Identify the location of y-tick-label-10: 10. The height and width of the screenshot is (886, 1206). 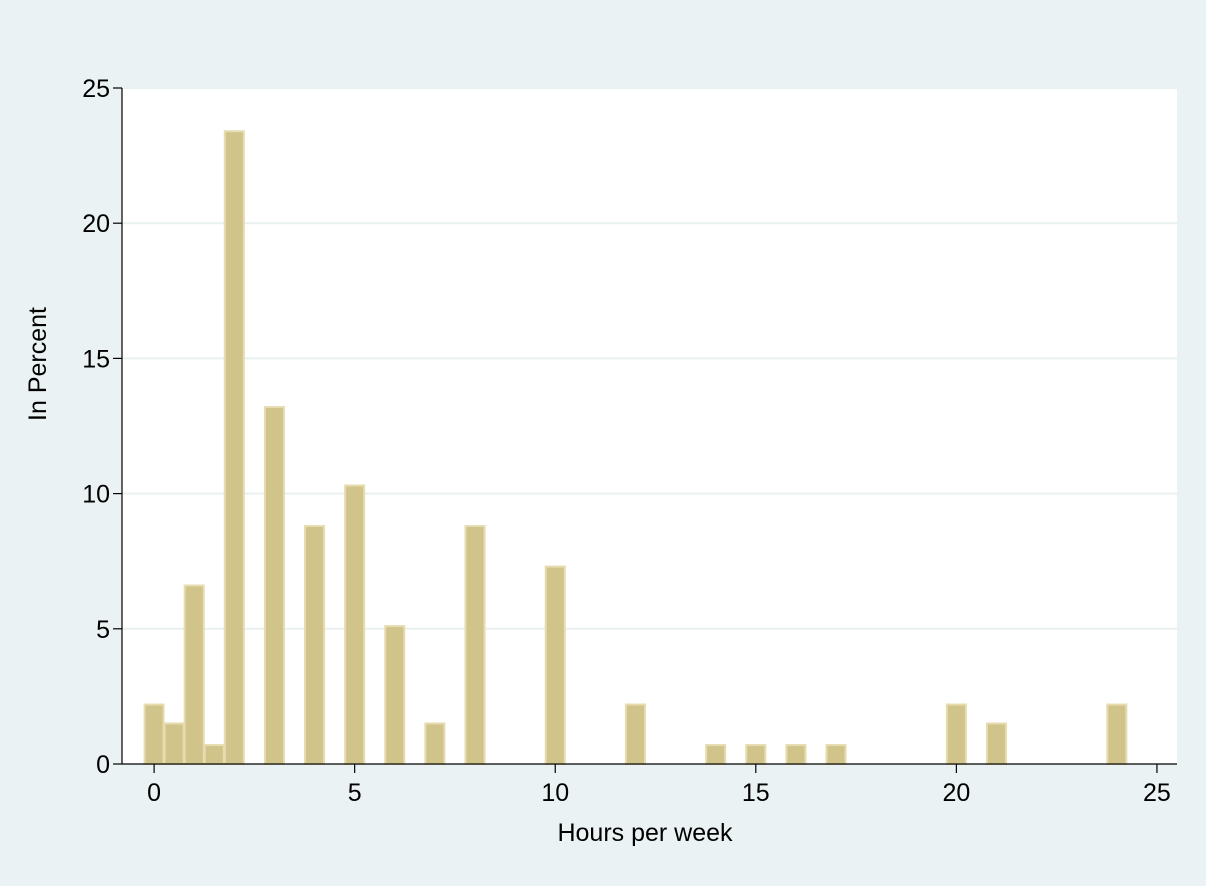
(96, 495).